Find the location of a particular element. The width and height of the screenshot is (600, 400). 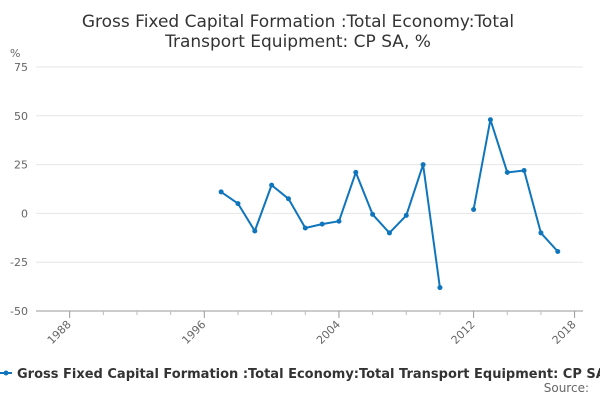

x-tick-label: 1996 is located at coordinates (193, 332).